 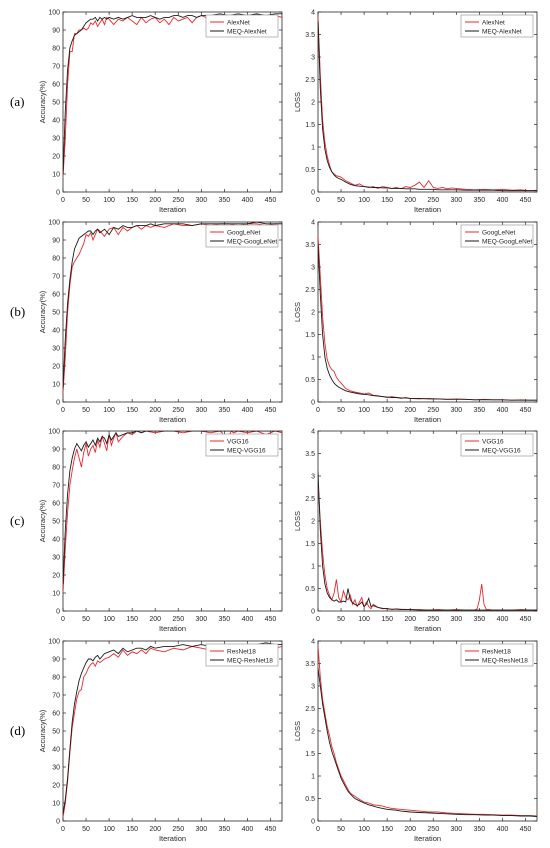 I want to click on legend-entry: MEQ-AlexNet, so click(x=502, y=32).